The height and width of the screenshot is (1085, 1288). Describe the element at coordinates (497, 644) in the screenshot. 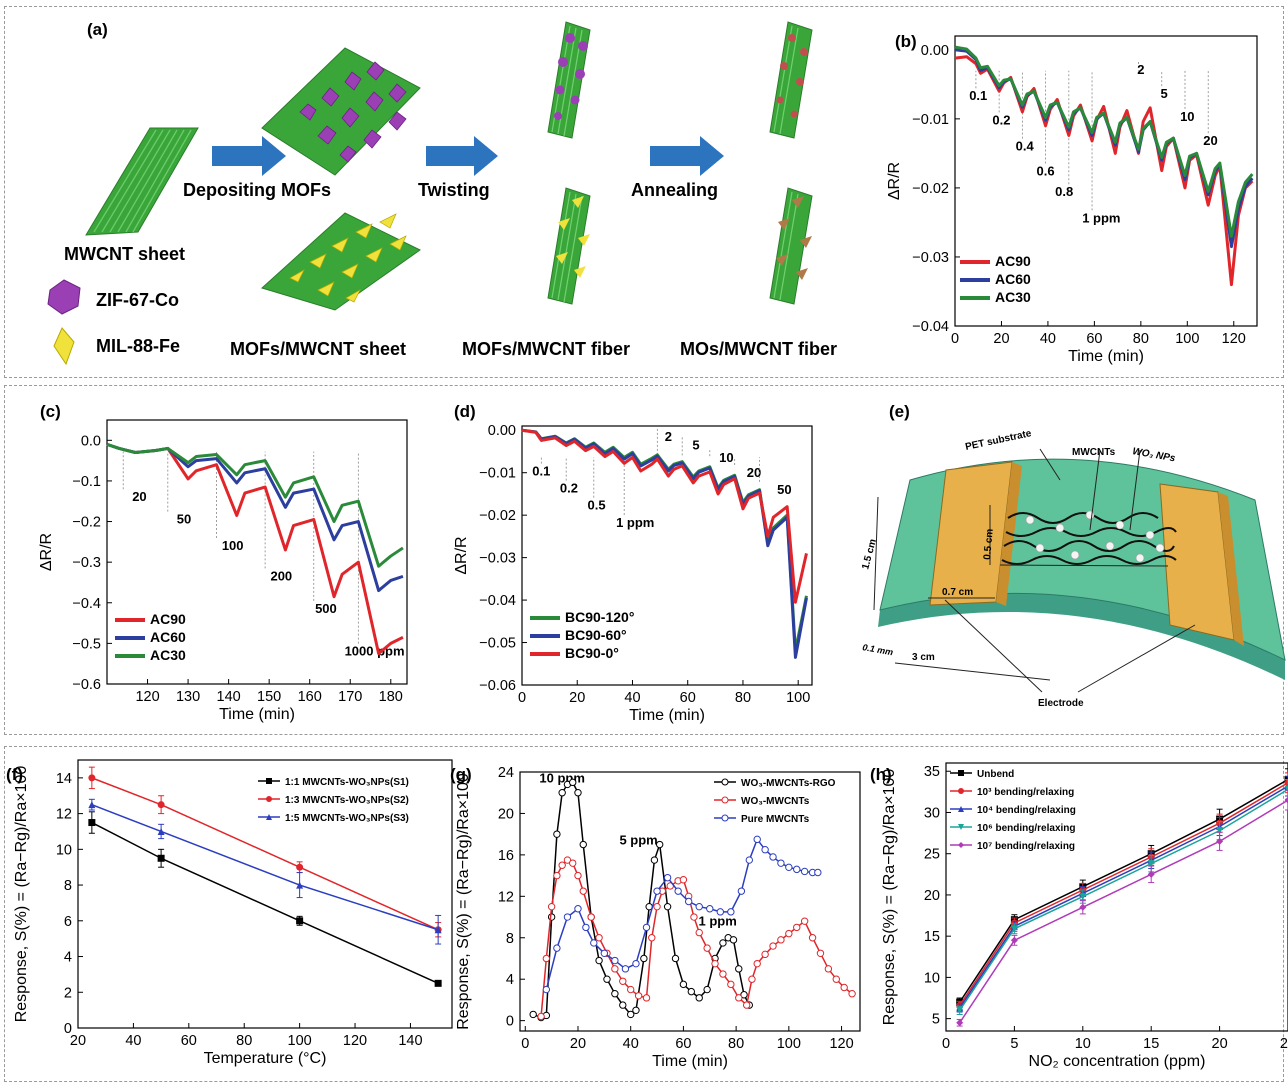

I see `y-tick-label: −0.05` at that location.